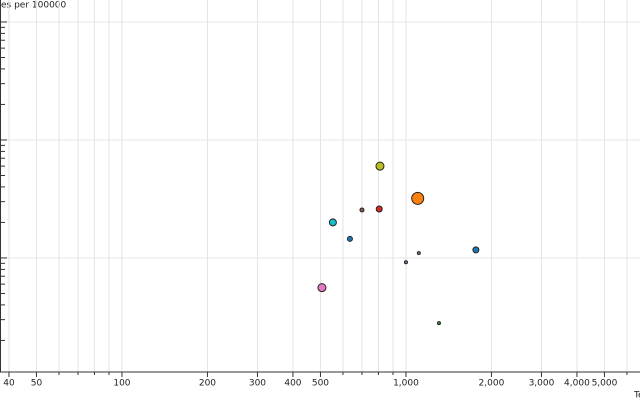  What do you see at coordinates (406, 384) in the screenshot?
I see `x-tick-label: 1,000` at bounding box center [406, 384].